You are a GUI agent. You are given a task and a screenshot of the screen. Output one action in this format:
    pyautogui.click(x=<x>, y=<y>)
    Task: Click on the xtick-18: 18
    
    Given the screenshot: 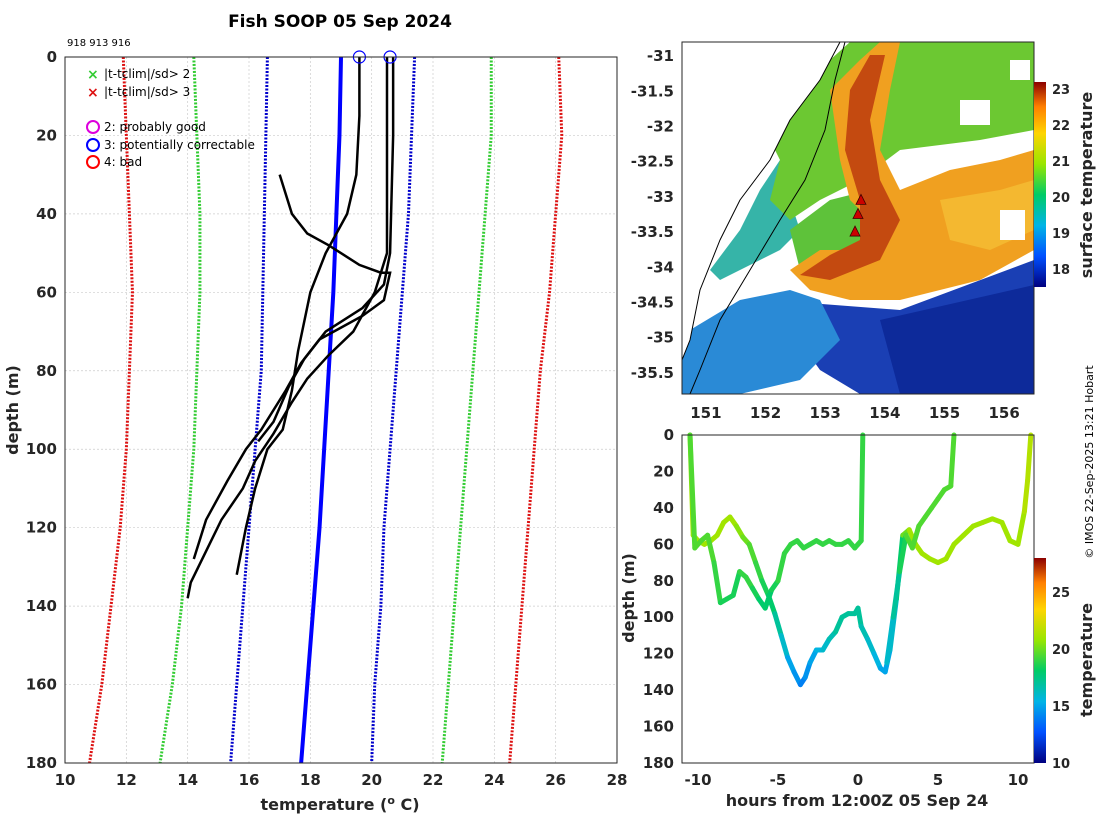 What is the action you would take?
    pyautogui.click(x=310, y=780)
    